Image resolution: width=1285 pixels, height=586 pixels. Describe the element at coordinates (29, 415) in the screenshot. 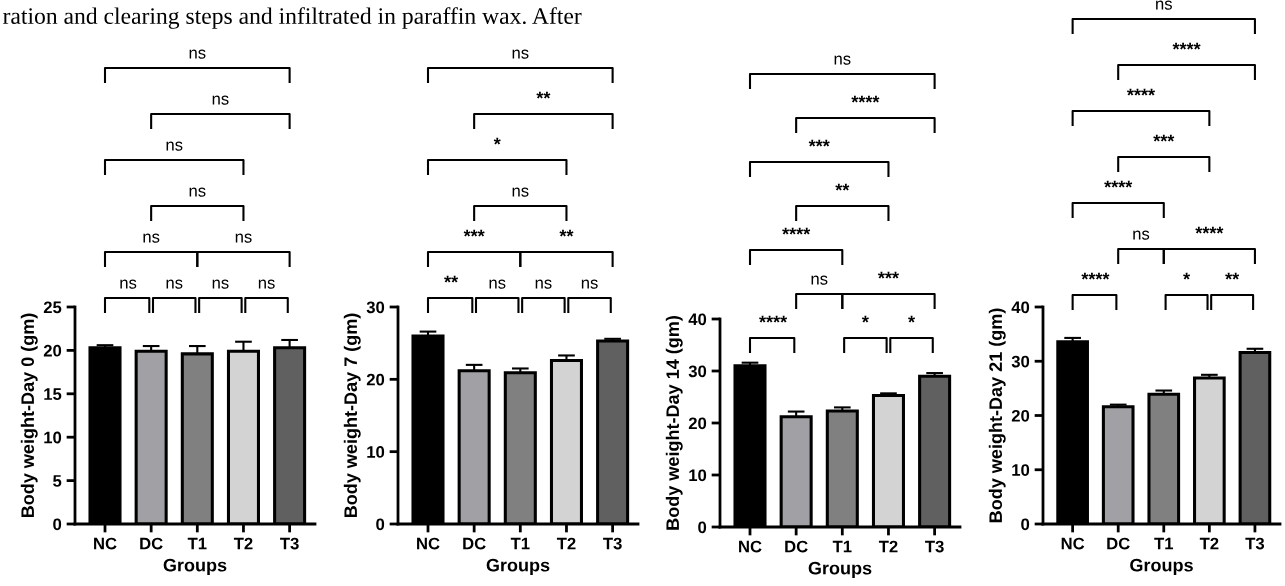

I see `y-axis-title: Body weight-Day 0 (gm)` at that location.